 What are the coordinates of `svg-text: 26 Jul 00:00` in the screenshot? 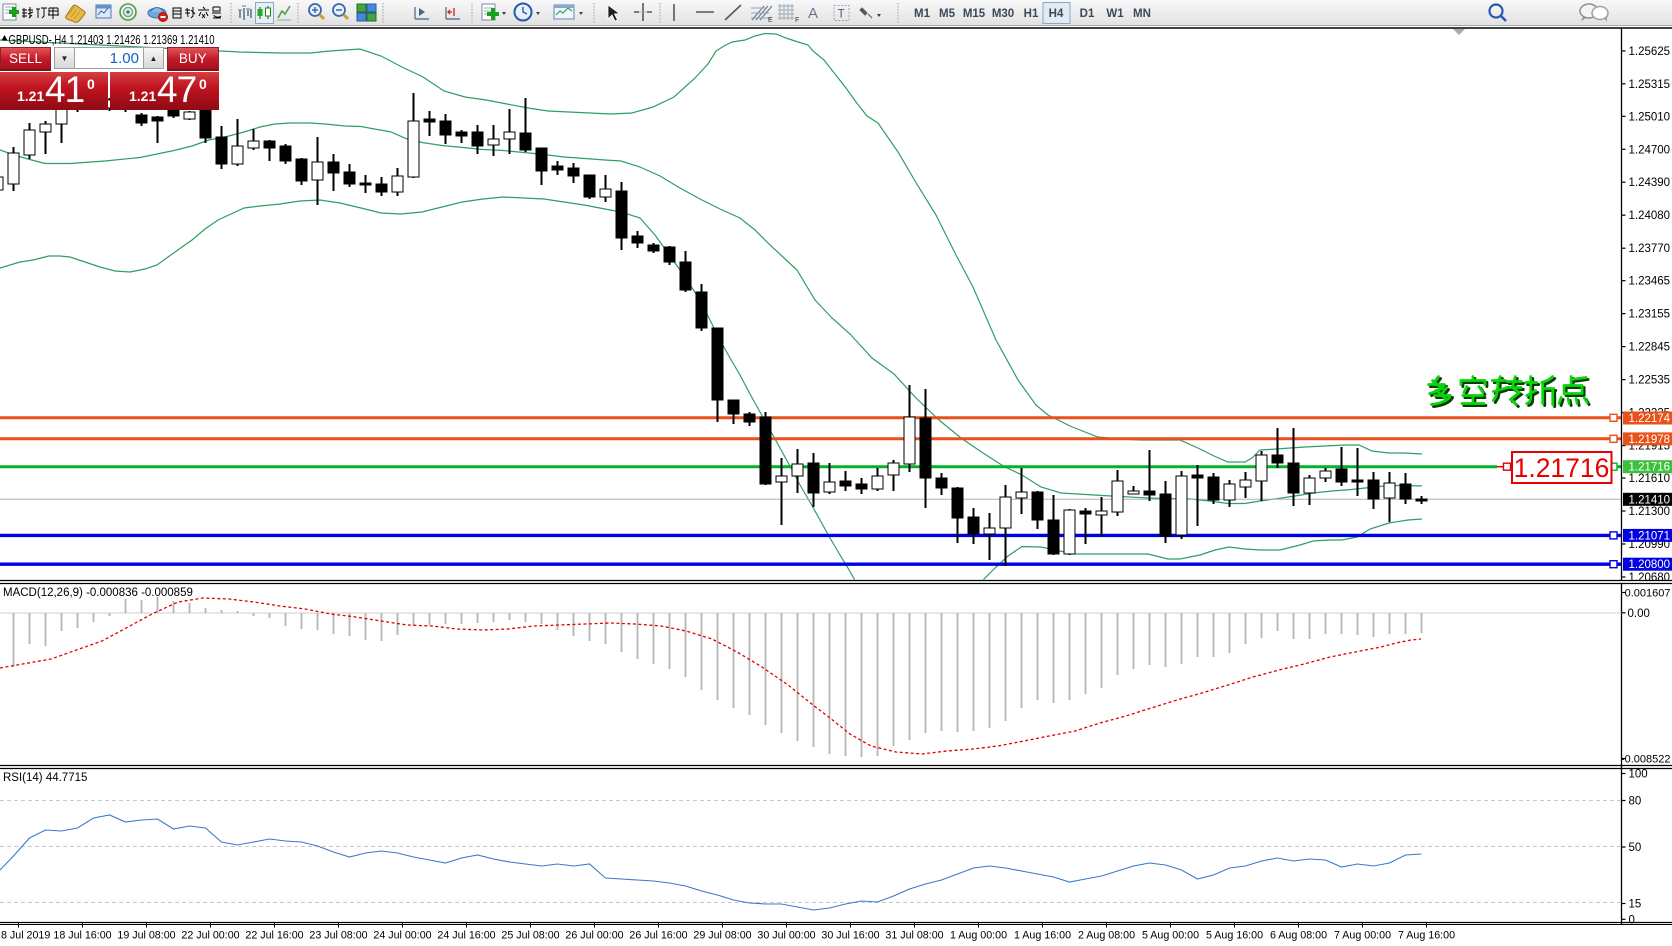 It's located at (594, 936).